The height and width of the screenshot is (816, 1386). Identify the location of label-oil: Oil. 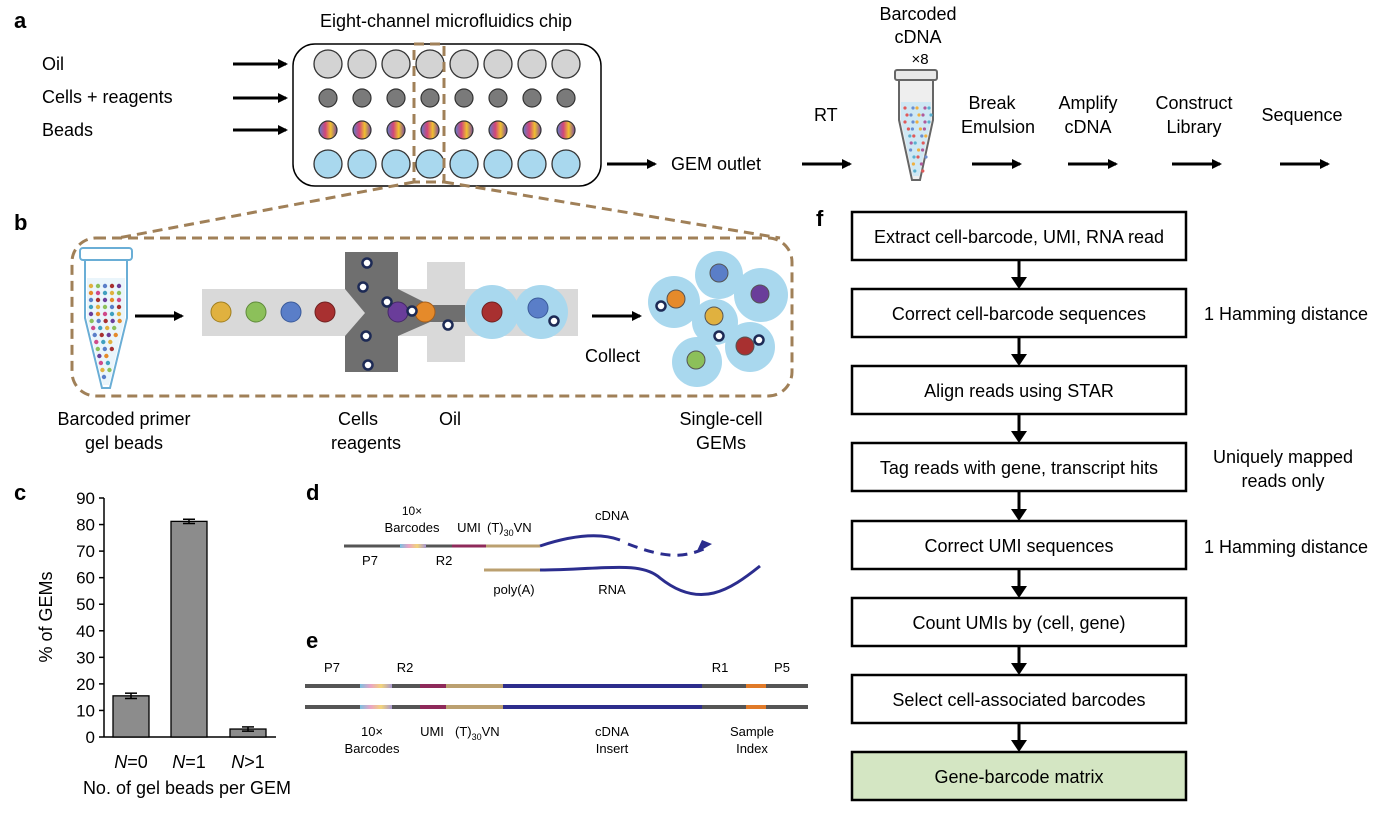
(450, 419).